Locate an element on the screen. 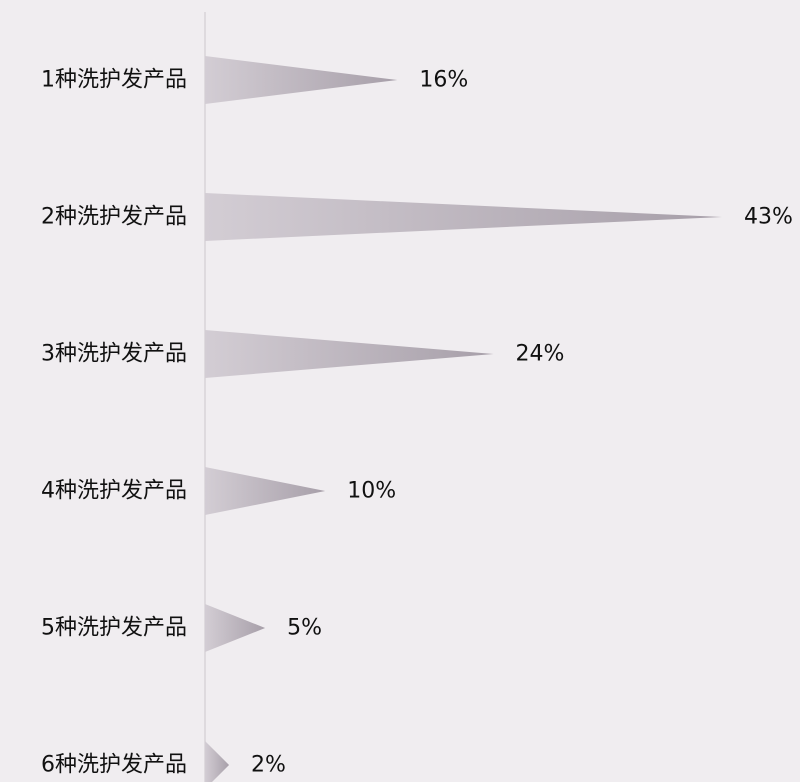  category-label: 6种洗护发产品 is located at coordinates (114, 765).